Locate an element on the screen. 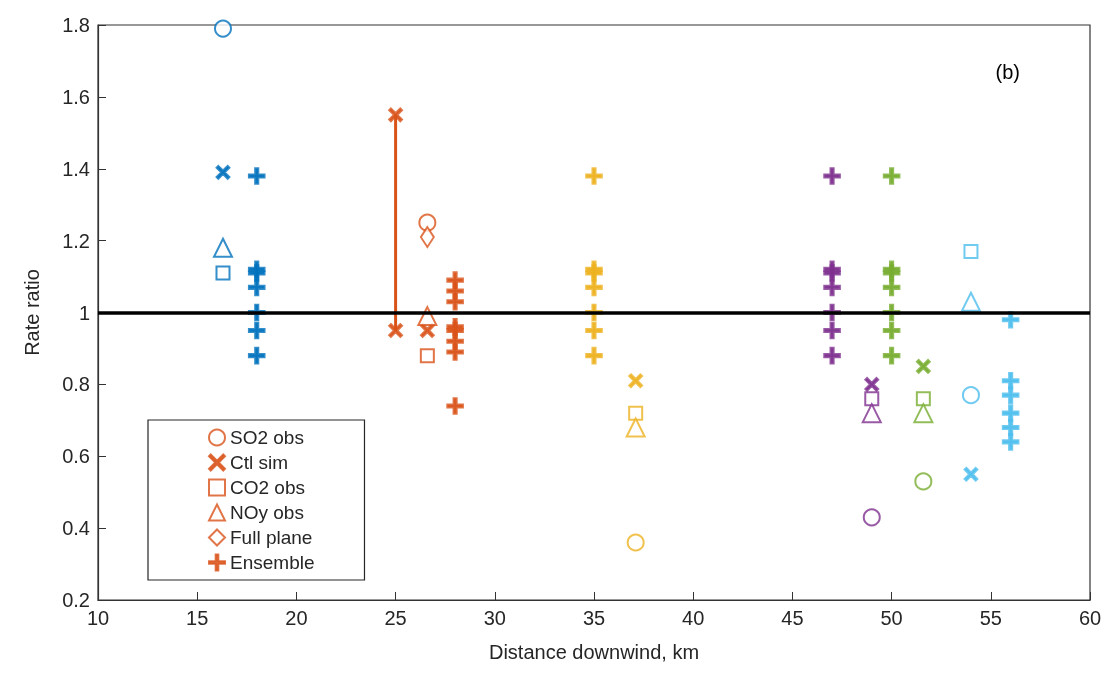 This screenshot has width=1110, height=688. x-tick-label: 45 is located at coordinates (792, 618).